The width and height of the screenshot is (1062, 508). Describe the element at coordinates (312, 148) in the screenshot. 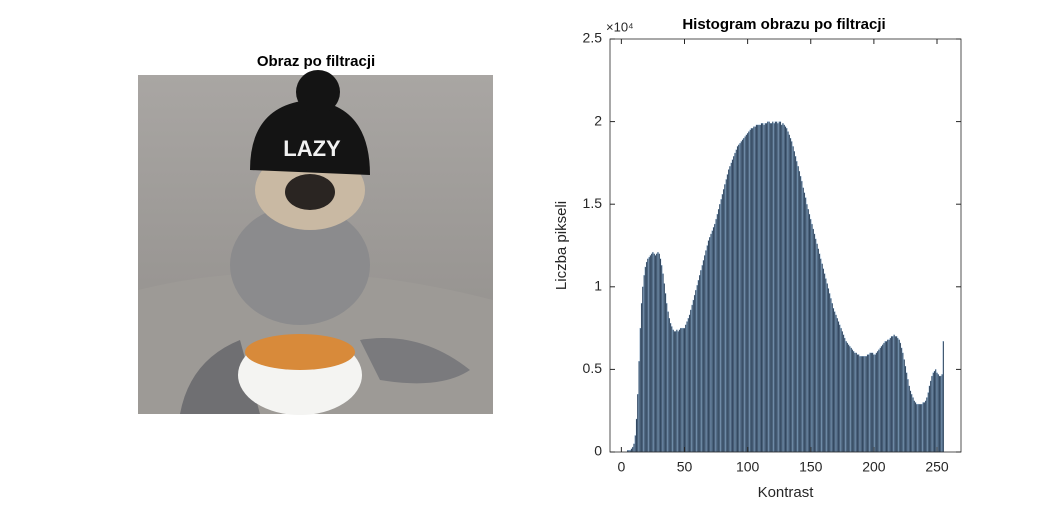

I see `hat-text: LAZY` at that location.